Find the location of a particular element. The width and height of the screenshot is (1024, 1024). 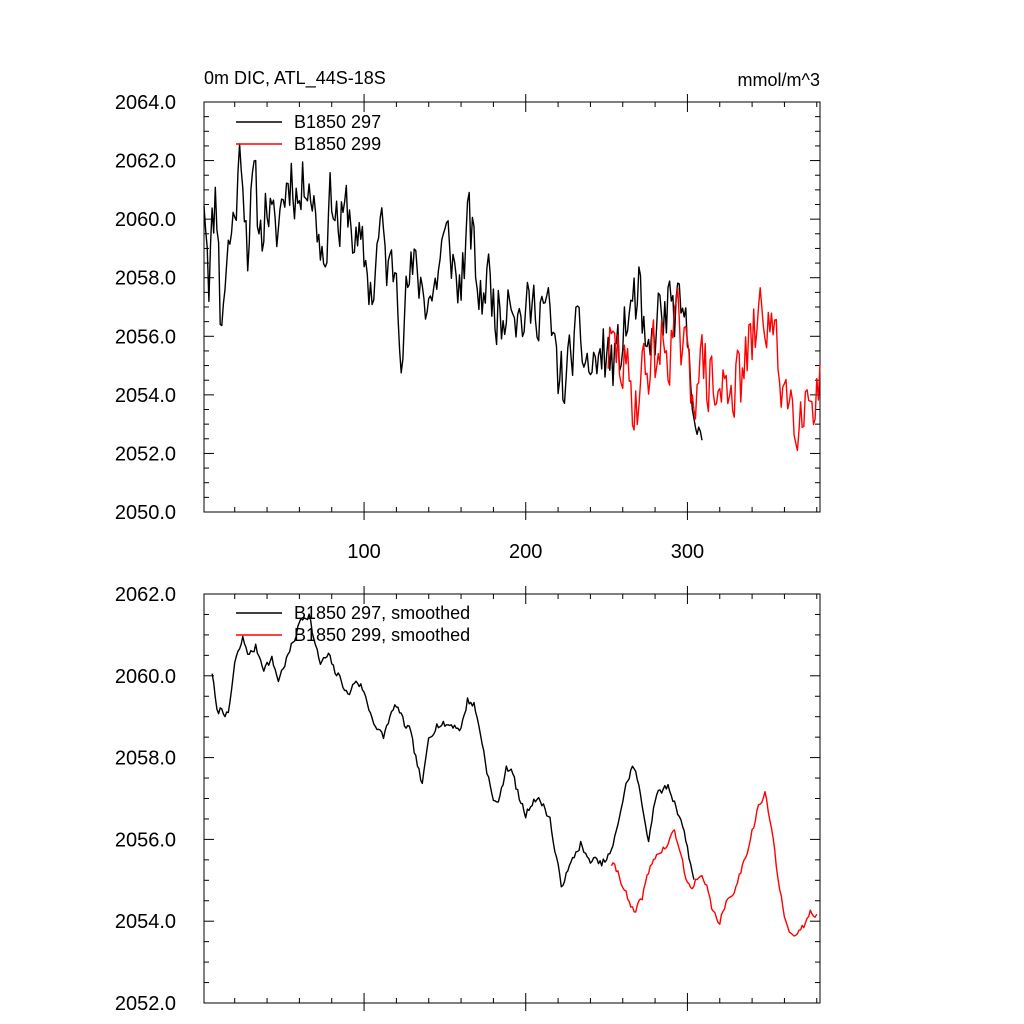

x-tick-label: 200 is located at coordinates (525, 552).